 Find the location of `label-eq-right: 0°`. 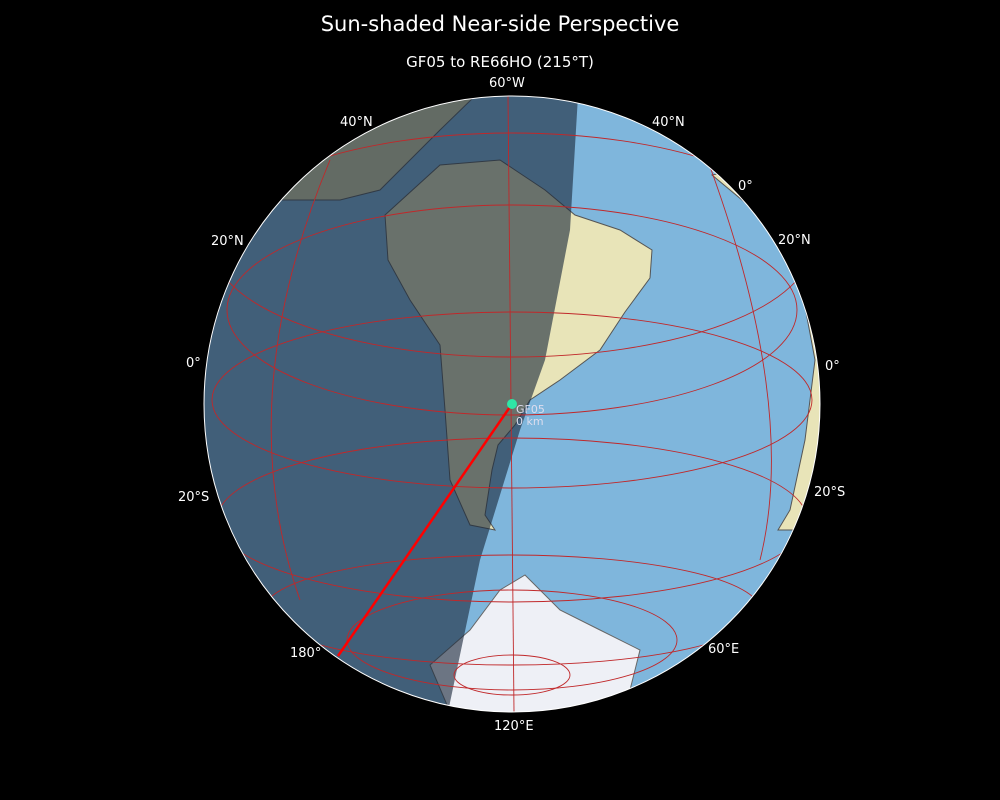

label-eq-right: 0° is located at coordinates (832, 366).